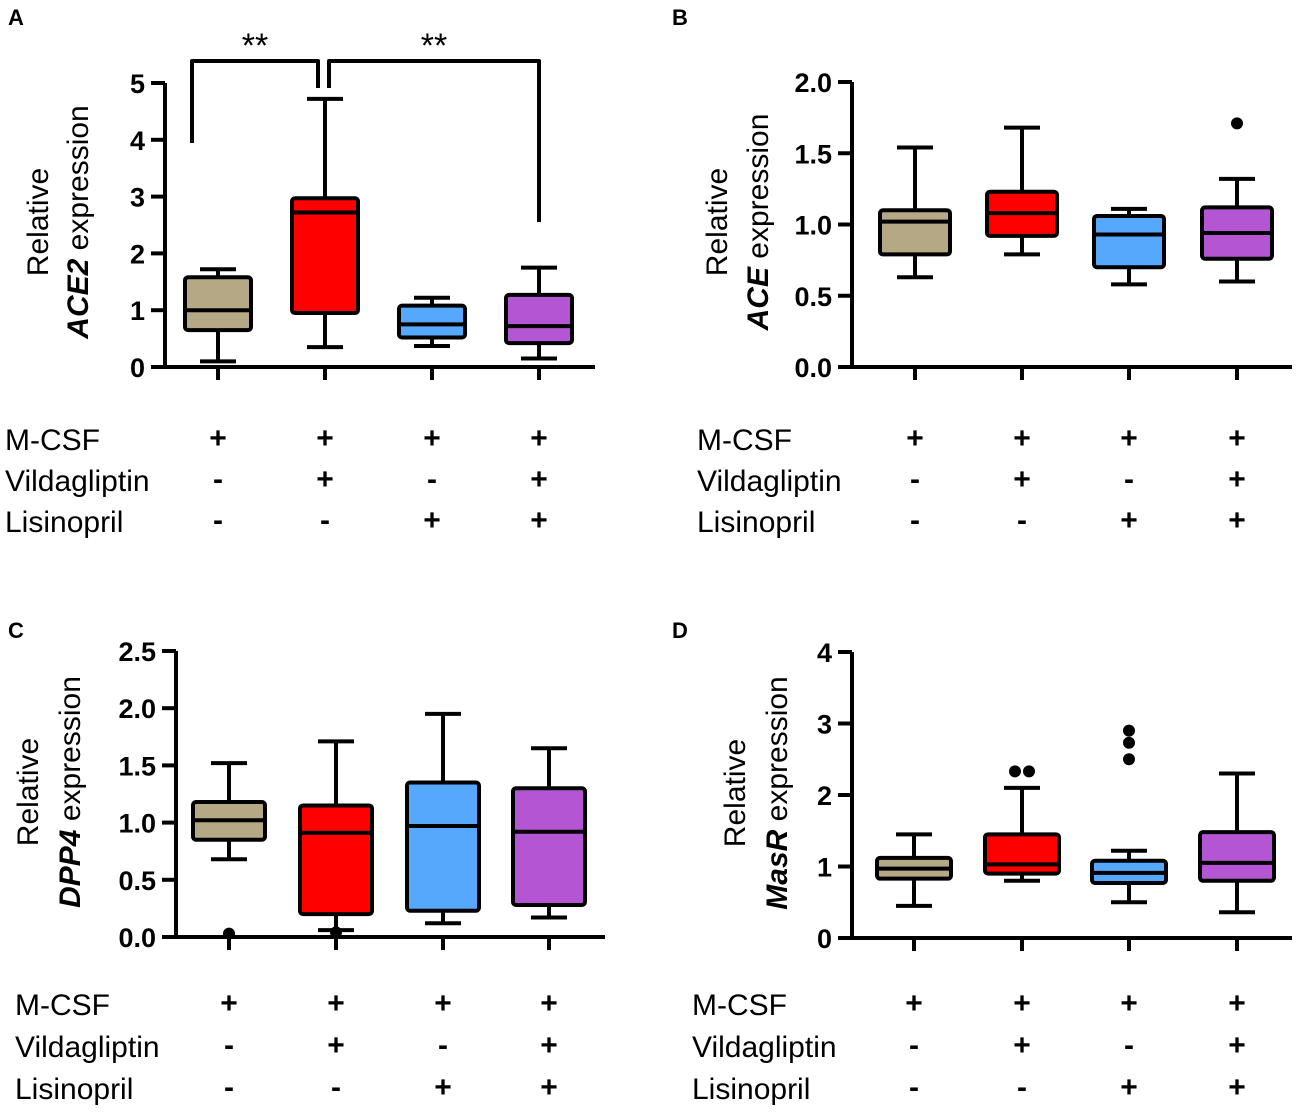 The width and height of the screenshot is (1299, 1114). I want to click on panel-d-ytick-label: 2, so click(824, 796).